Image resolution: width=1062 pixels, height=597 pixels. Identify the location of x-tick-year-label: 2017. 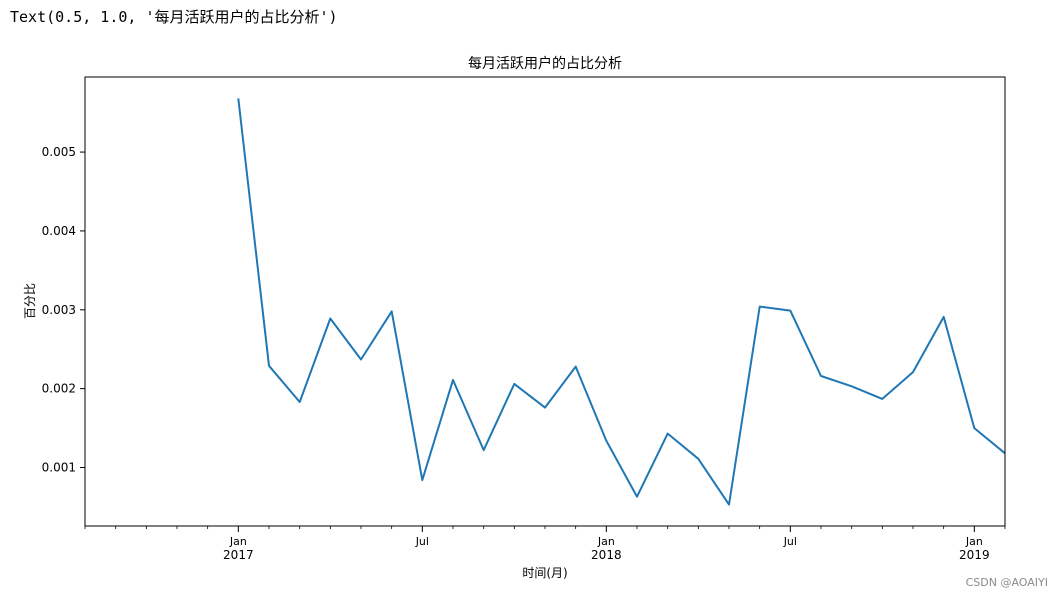
(238, 555).